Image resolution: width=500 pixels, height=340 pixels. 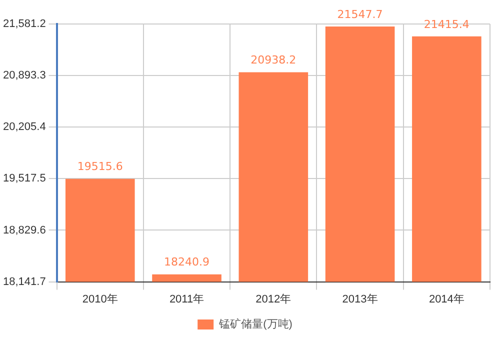 I want to click on data-label: 19515.6, so click(x=100, y=167).